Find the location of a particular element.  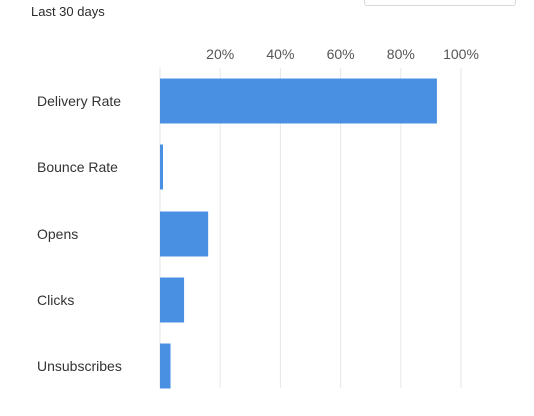

category-label: Bounce Rate is located at coordinates (77, 167).